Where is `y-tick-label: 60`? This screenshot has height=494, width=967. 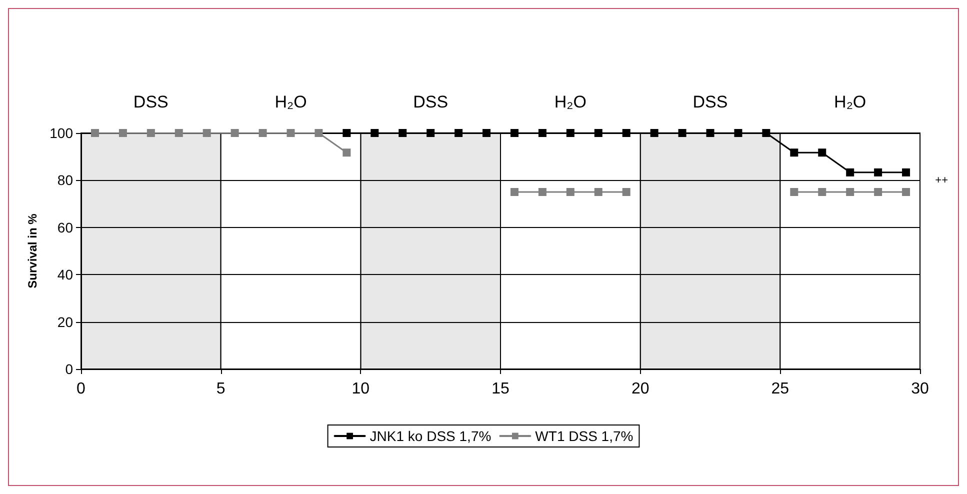
y-tick-label: 60 is located at coordinates (65, 227).